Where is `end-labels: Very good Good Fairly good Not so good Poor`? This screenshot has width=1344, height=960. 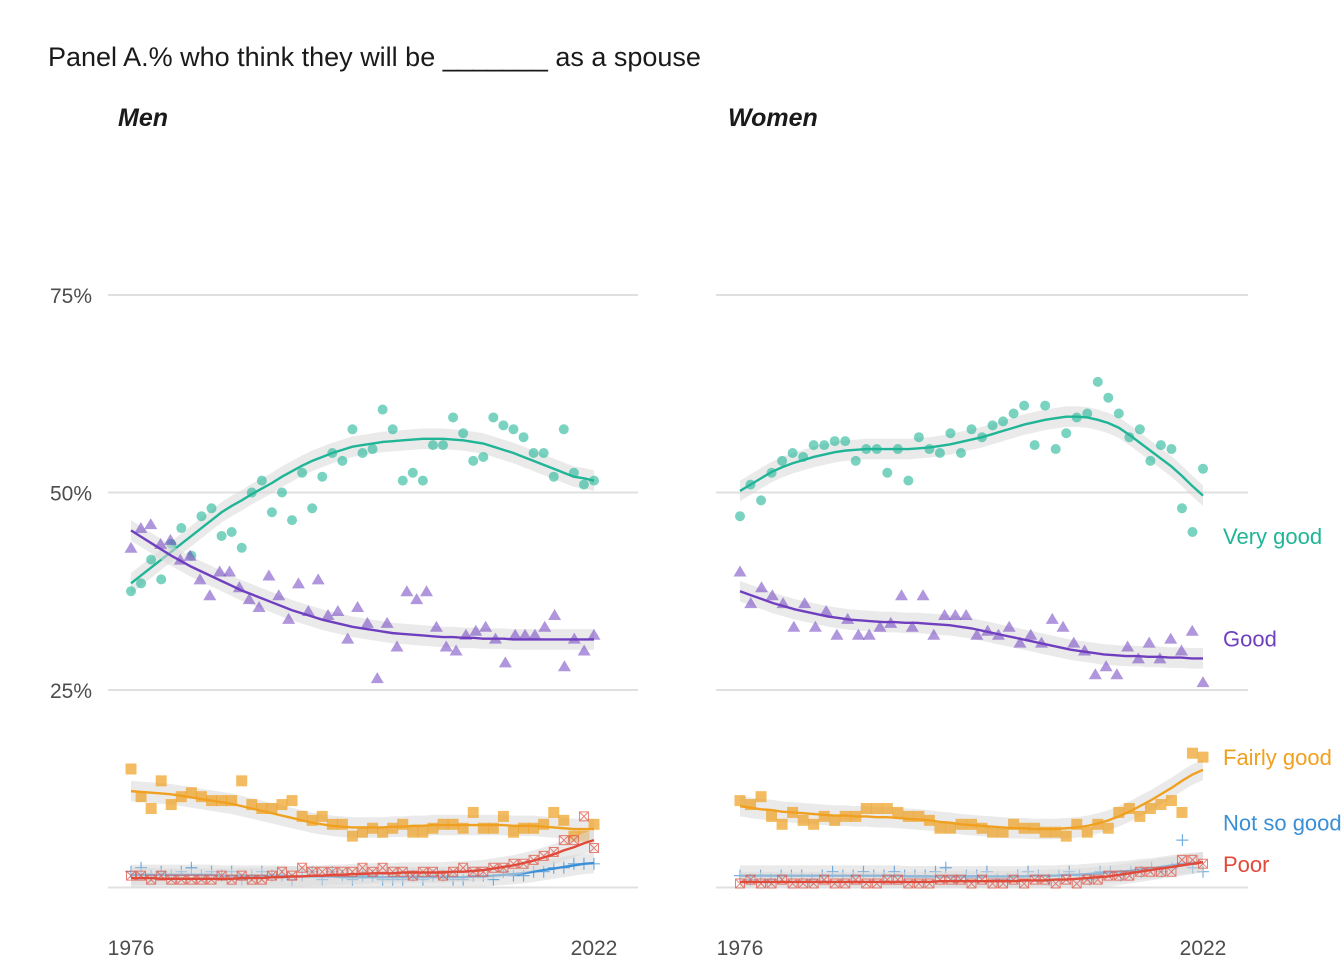 end-labels: Very good Good Fairly good Not so good Poor is located at coordinates (1282, 700).